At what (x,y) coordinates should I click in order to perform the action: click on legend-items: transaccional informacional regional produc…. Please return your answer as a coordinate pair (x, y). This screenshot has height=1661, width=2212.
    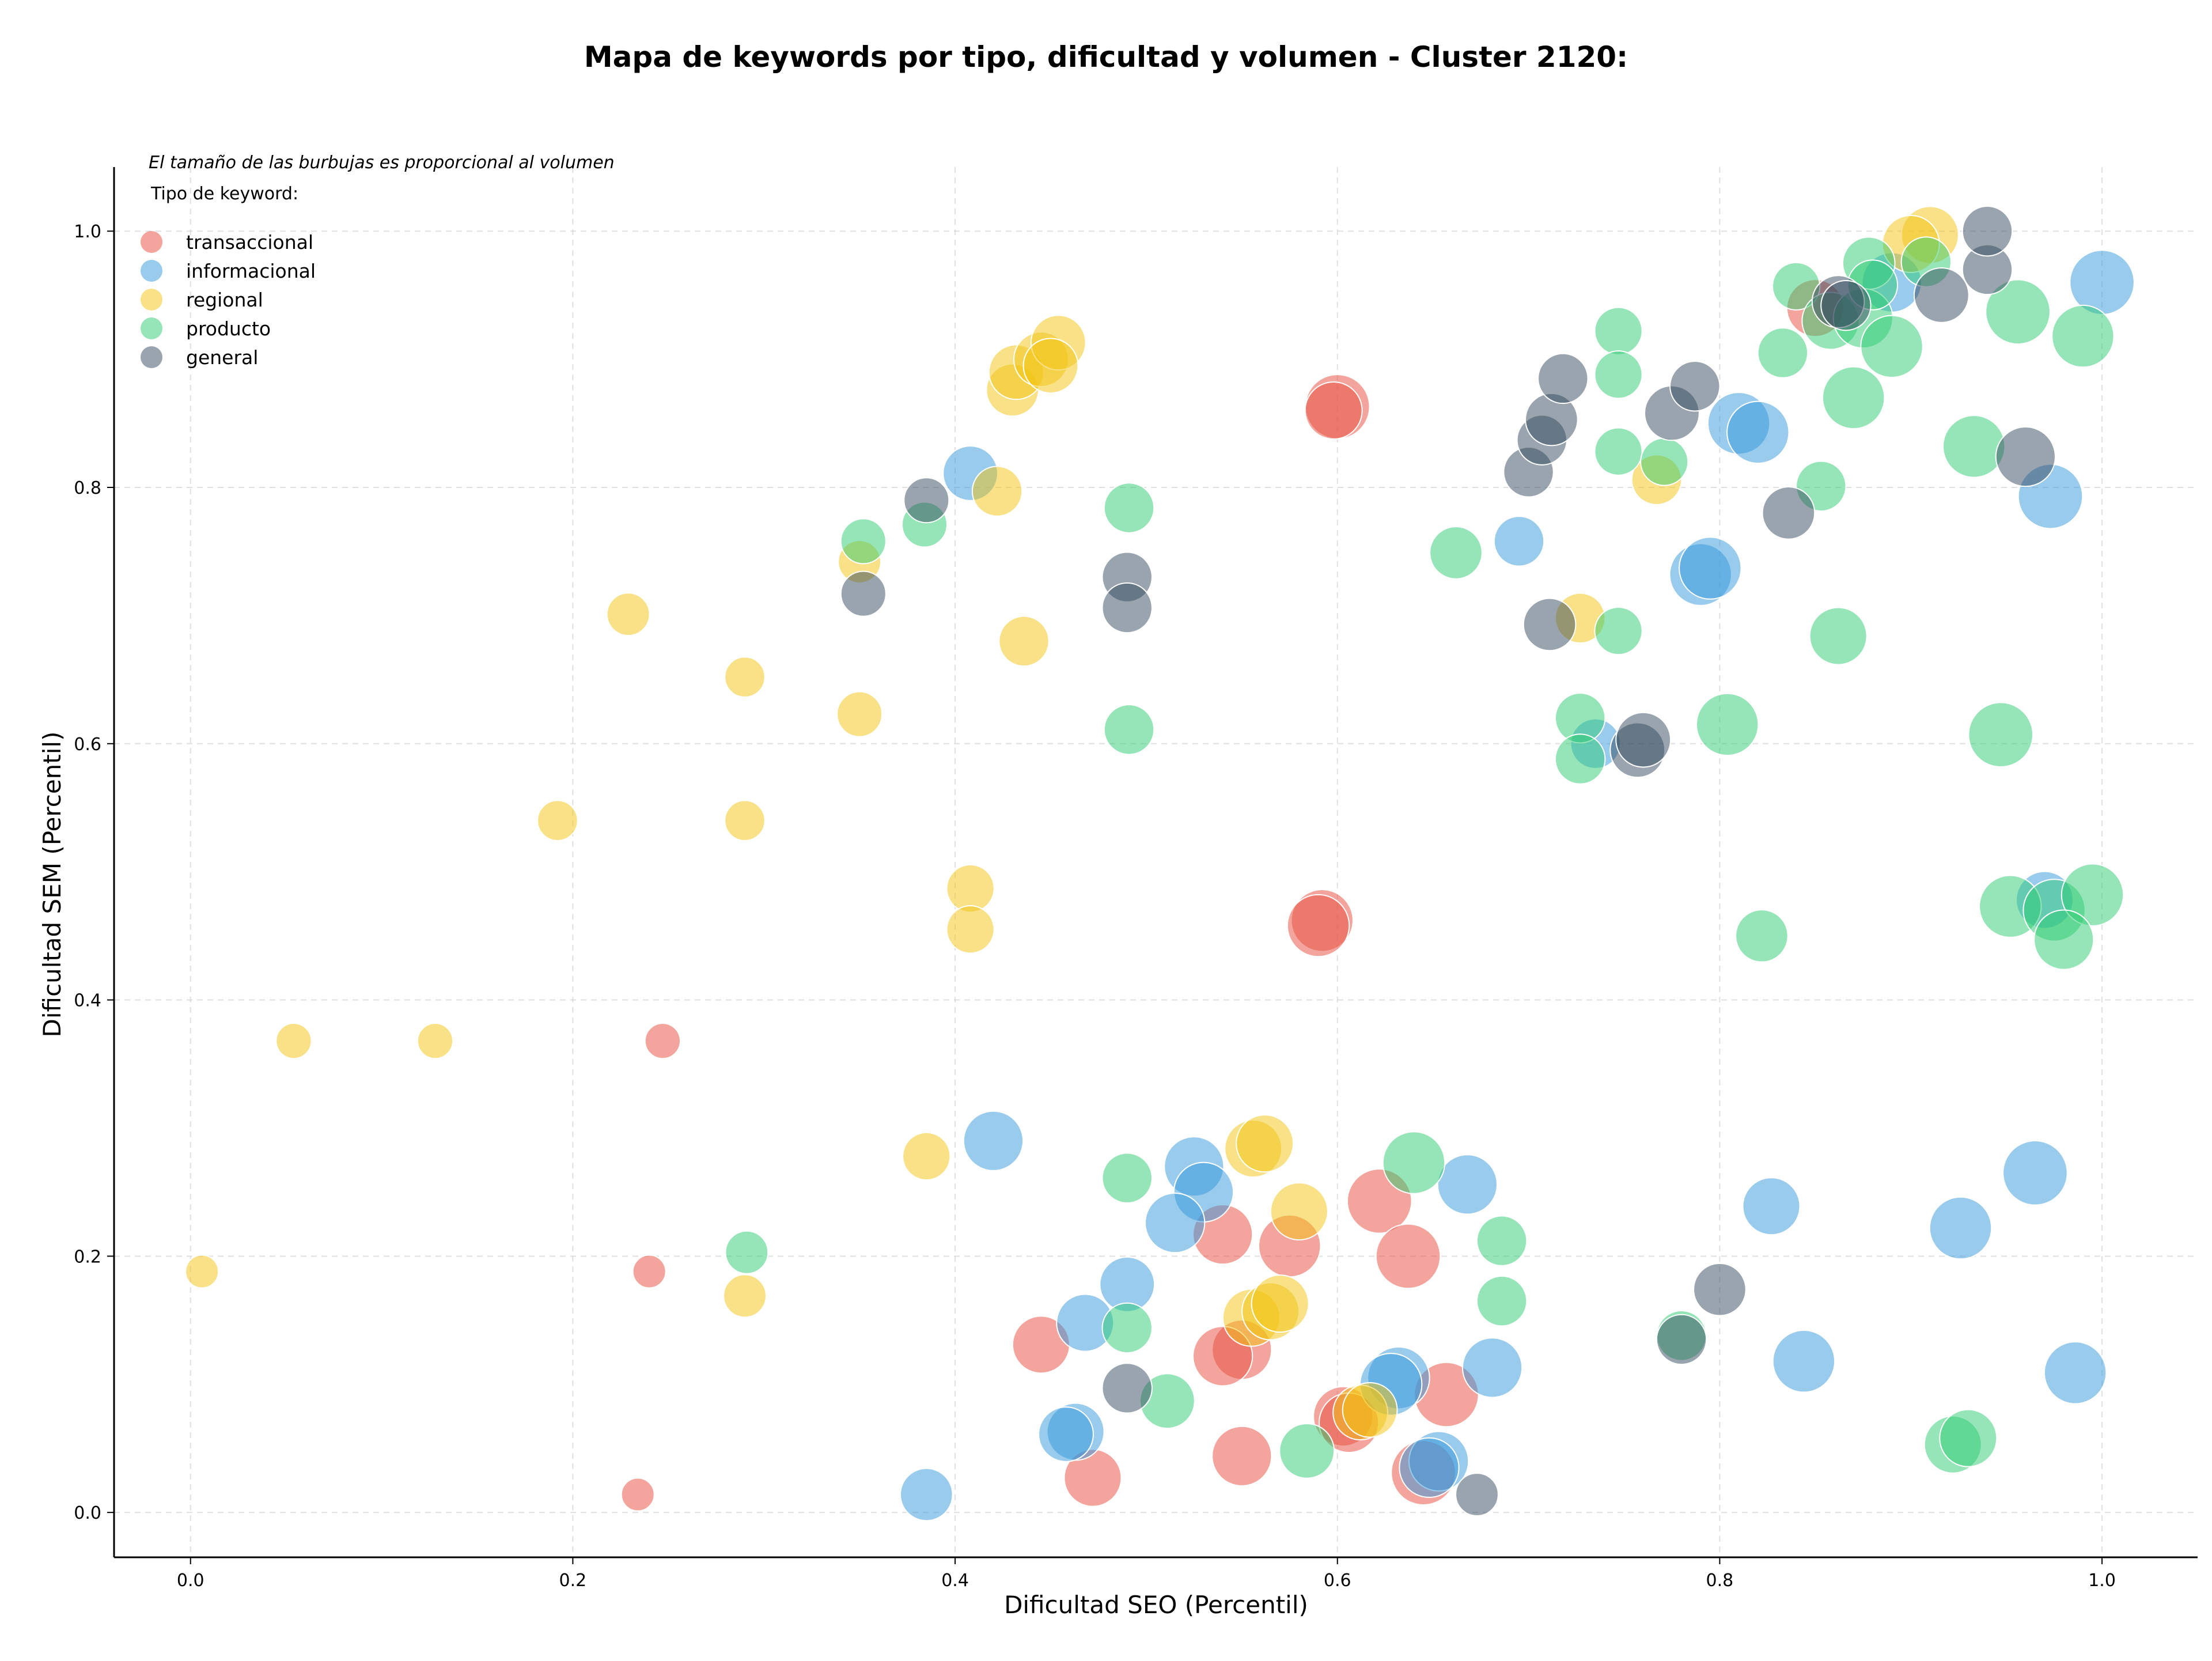
    Looking at the image, I should click on (228, 300).